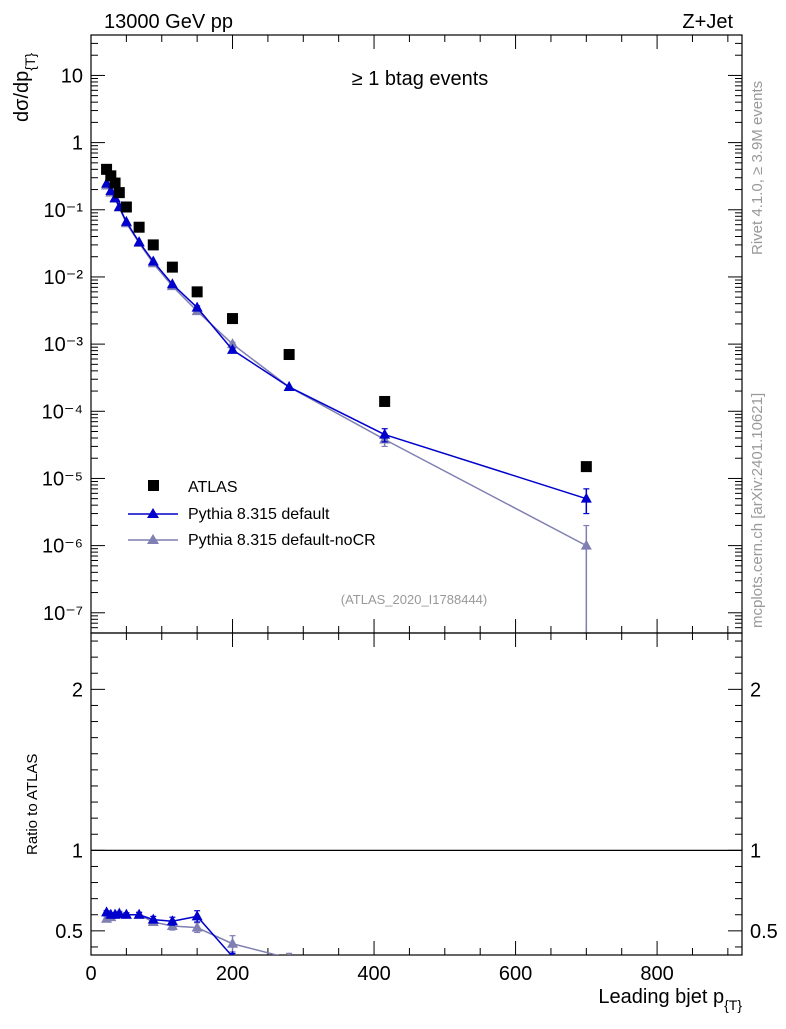  Describe the element at coordinates (69, 932) in the screenshot. I see `ratio-ytick-label-left: 0.5` at that location.